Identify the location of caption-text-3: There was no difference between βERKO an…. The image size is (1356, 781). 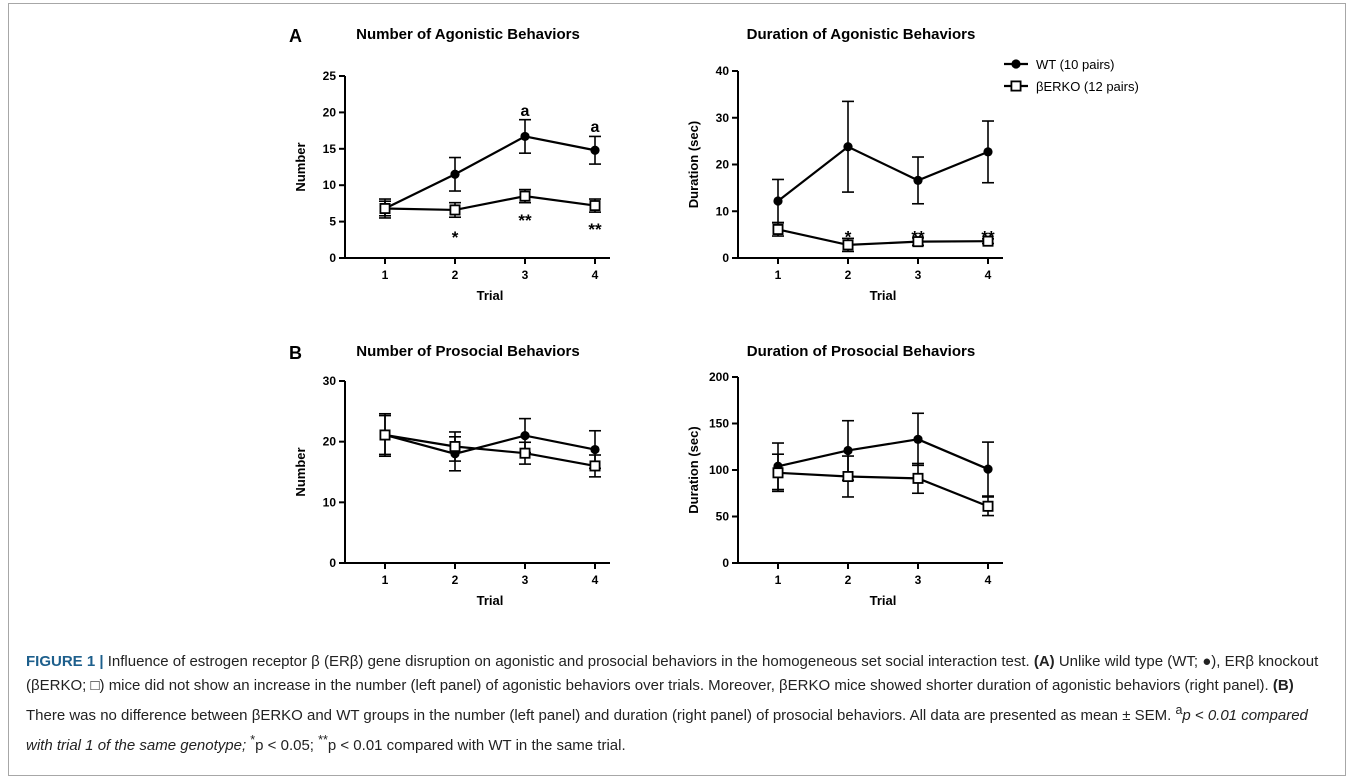
(601, 715).